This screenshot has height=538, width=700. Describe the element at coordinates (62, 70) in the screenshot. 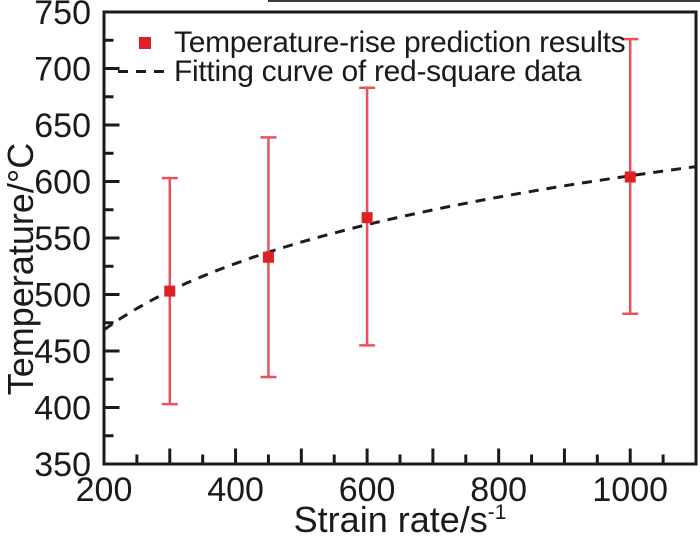

I see `y-tick-label: 700` at that location.